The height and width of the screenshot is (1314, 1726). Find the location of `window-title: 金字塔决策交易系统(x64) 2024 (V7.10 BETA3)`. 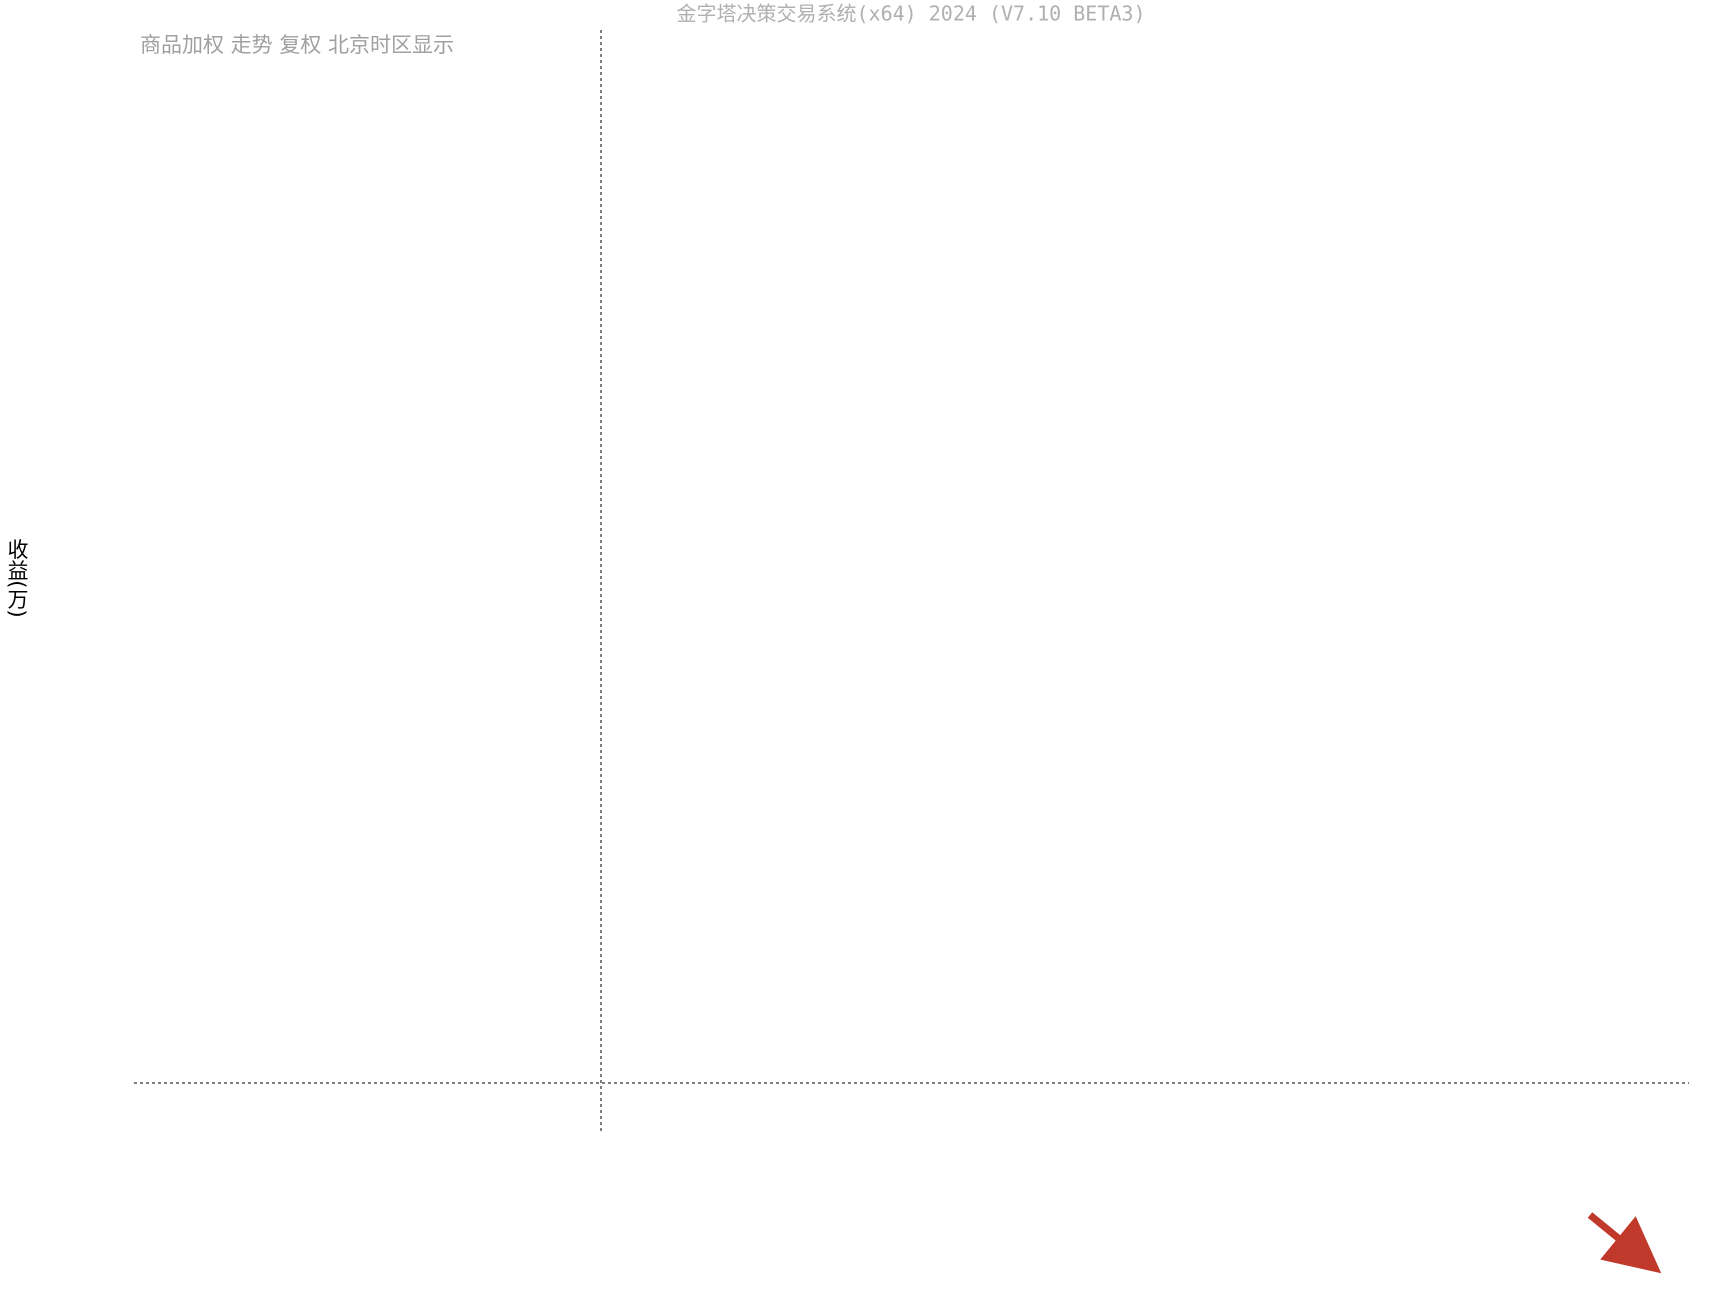

window-title: 金字塔决策交易系统(x64) 2024 (V7.10 BETA3) is located at coordinates (911, 14).